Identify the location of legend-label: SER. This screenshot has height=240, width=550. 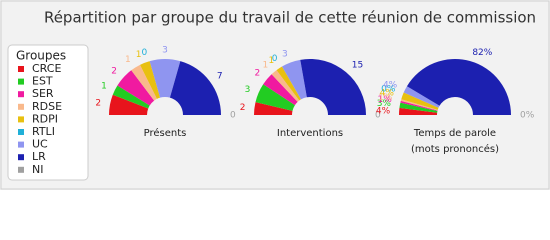
(43, 93).